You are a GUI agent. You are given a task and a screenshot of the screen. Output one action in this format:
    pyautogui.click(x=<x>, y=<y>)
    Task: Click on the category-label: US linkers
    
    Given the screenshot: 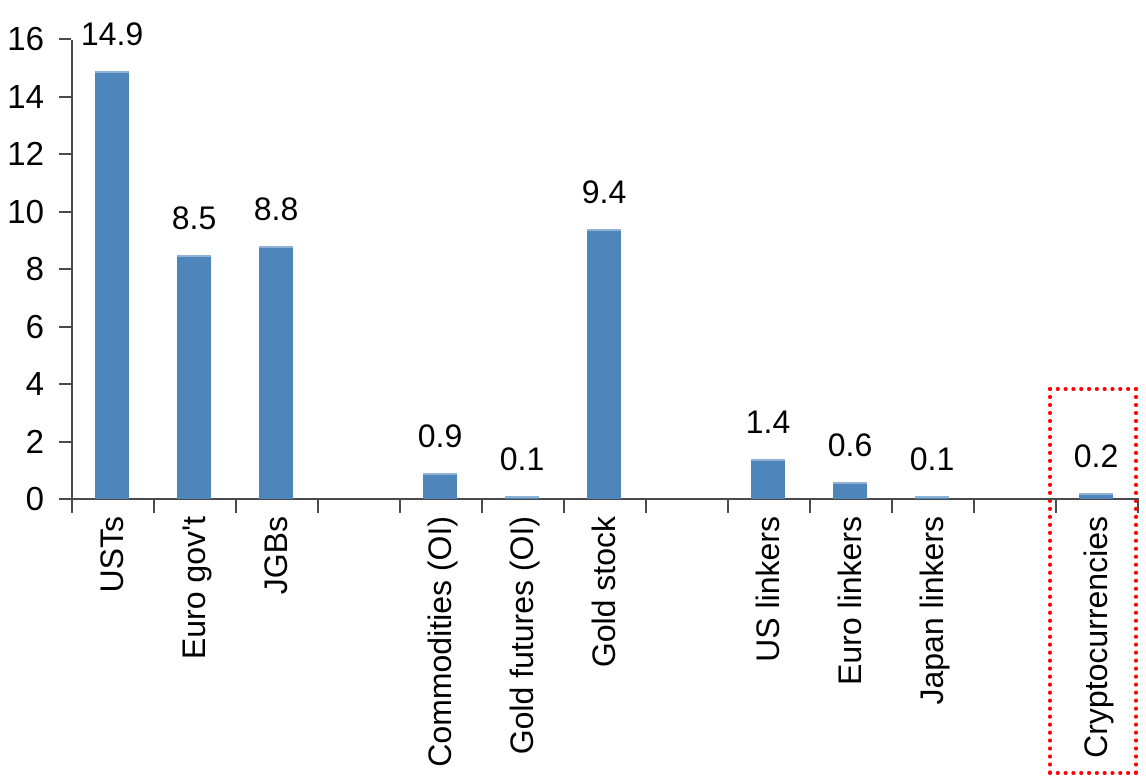 What is the action you would take?
    pyautogui.click(x=768, y=589)
    